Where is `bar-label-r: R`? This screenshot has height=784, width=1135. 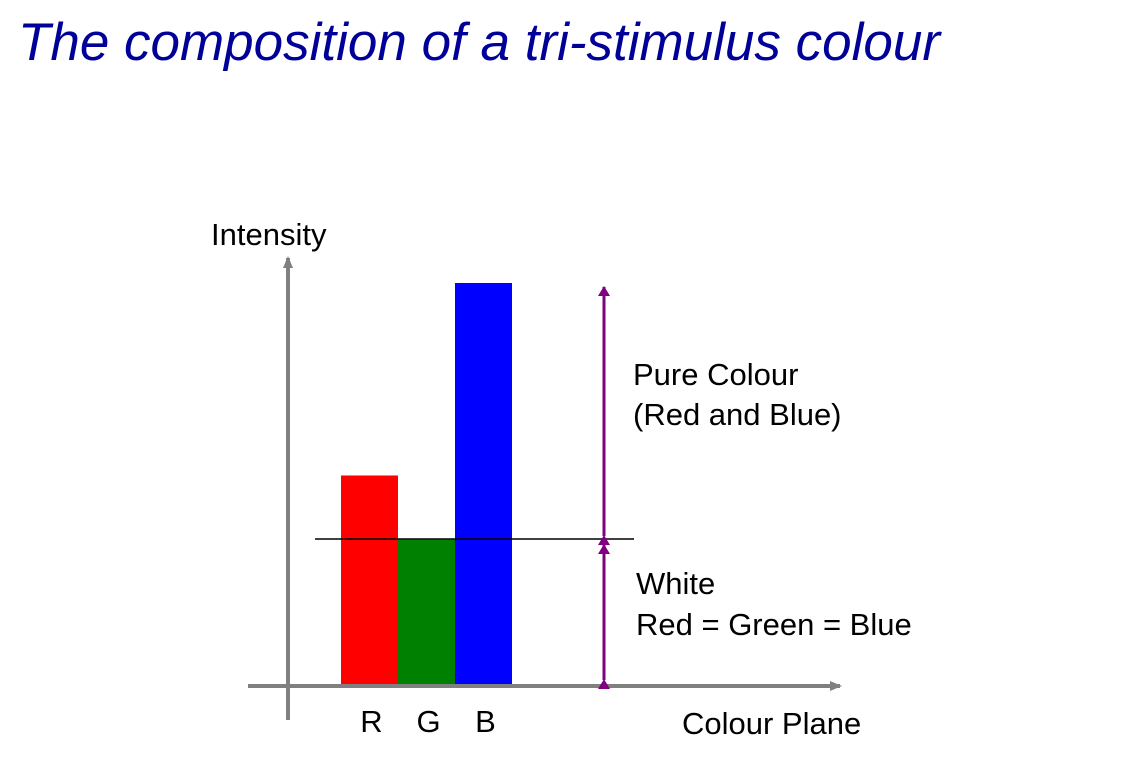 bar-label-r: R is located at coordinates (371, 721).